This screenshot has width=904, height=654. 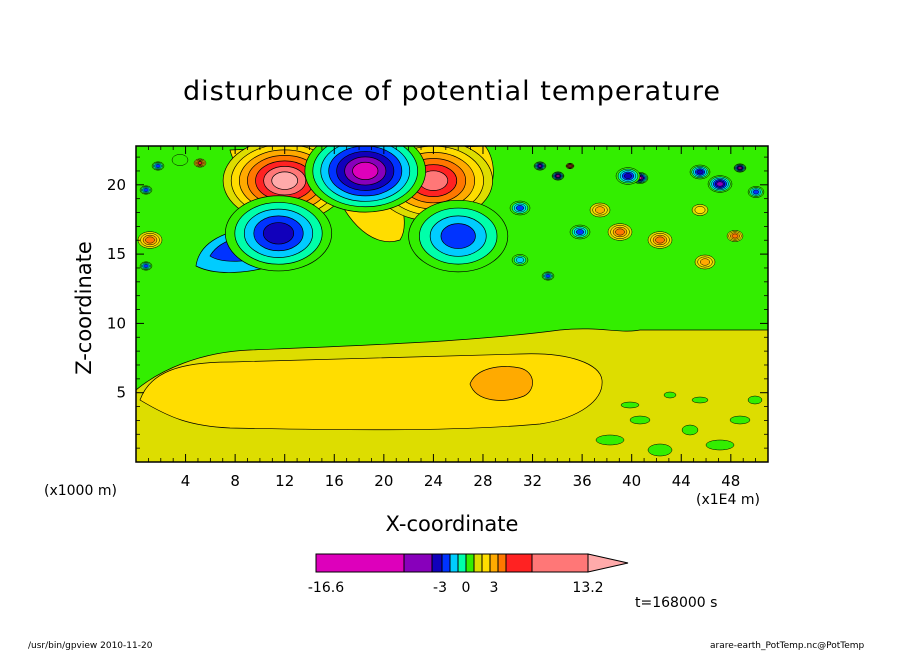 I want to click on x-tick-label: 40, so click(x=631, y=481).